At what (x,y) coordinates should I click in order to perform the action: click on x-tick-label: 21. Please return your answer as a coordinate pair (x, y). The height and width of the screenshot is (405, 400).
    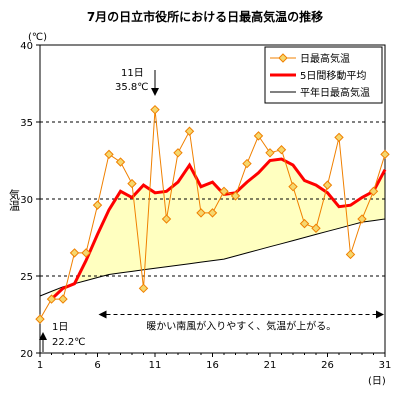
    Looking at the image, I should click on (270, 365).